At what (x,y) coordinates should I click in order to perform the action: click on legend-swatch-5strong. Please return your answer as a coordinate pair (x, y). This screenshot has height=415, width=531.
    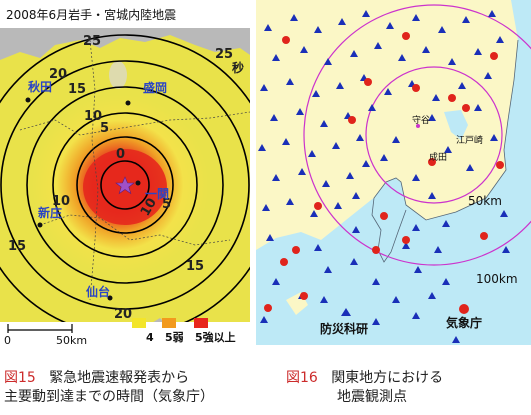
    Looking at the image, I should click on (201, 323).